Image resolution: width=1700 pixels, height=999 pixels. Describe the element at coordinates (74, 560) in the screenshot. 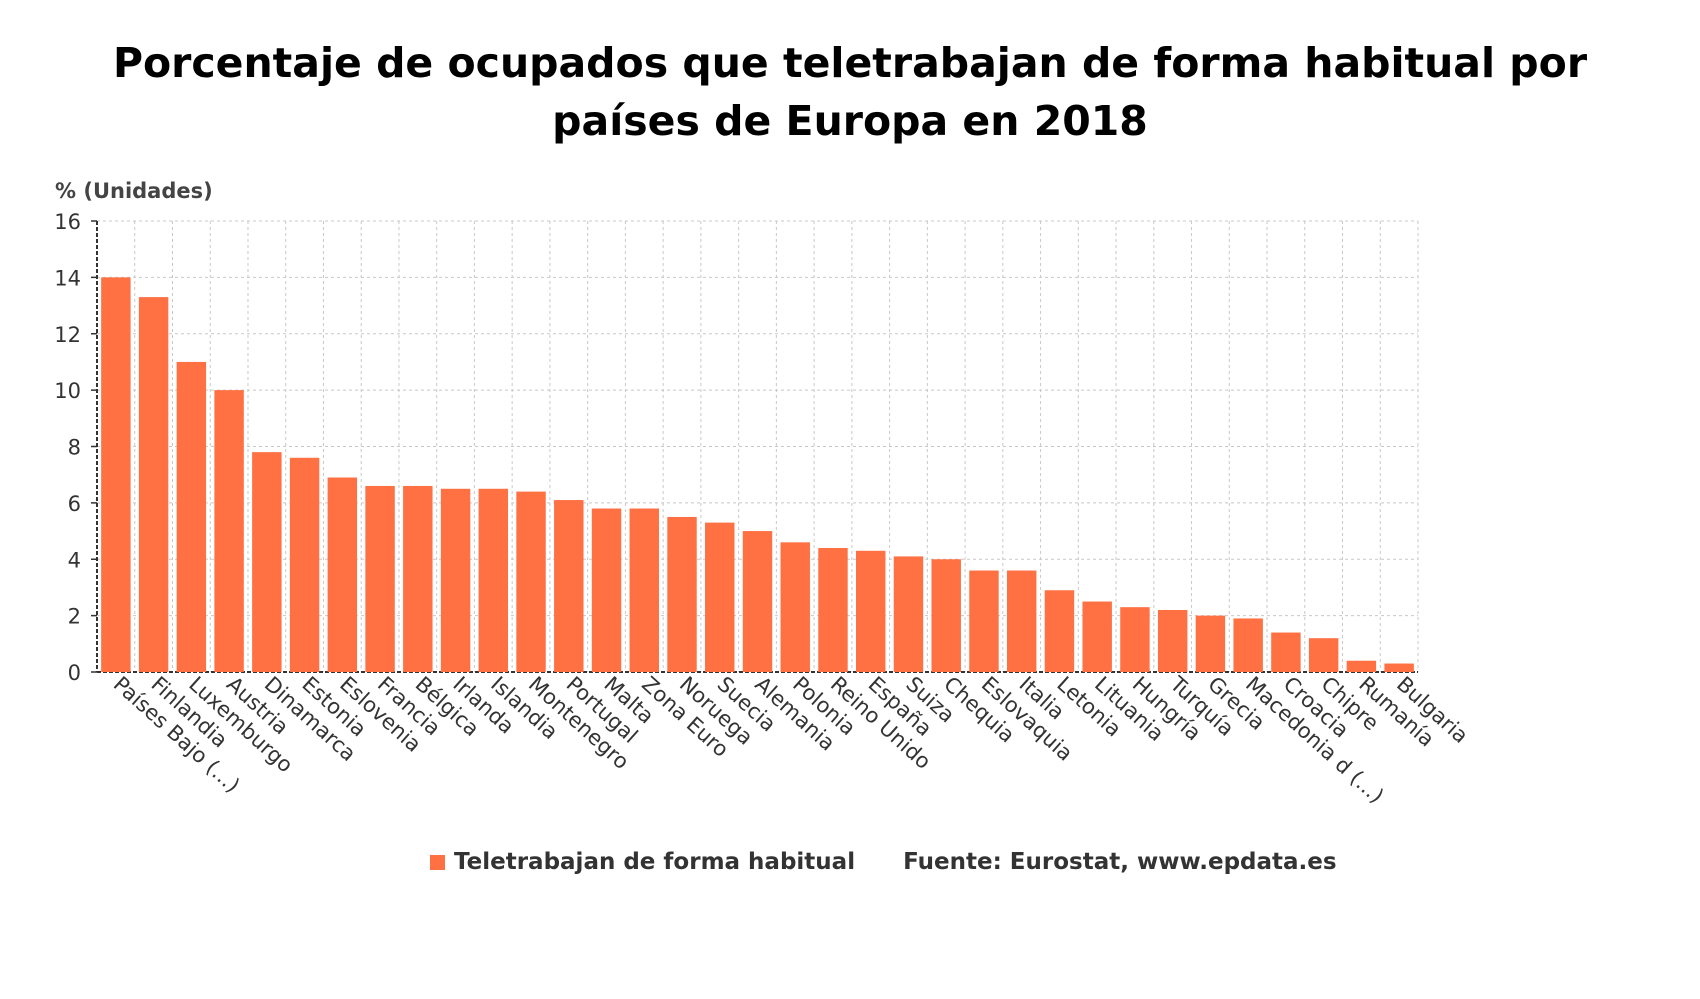

I see `y-tick-label: 4` at that location.